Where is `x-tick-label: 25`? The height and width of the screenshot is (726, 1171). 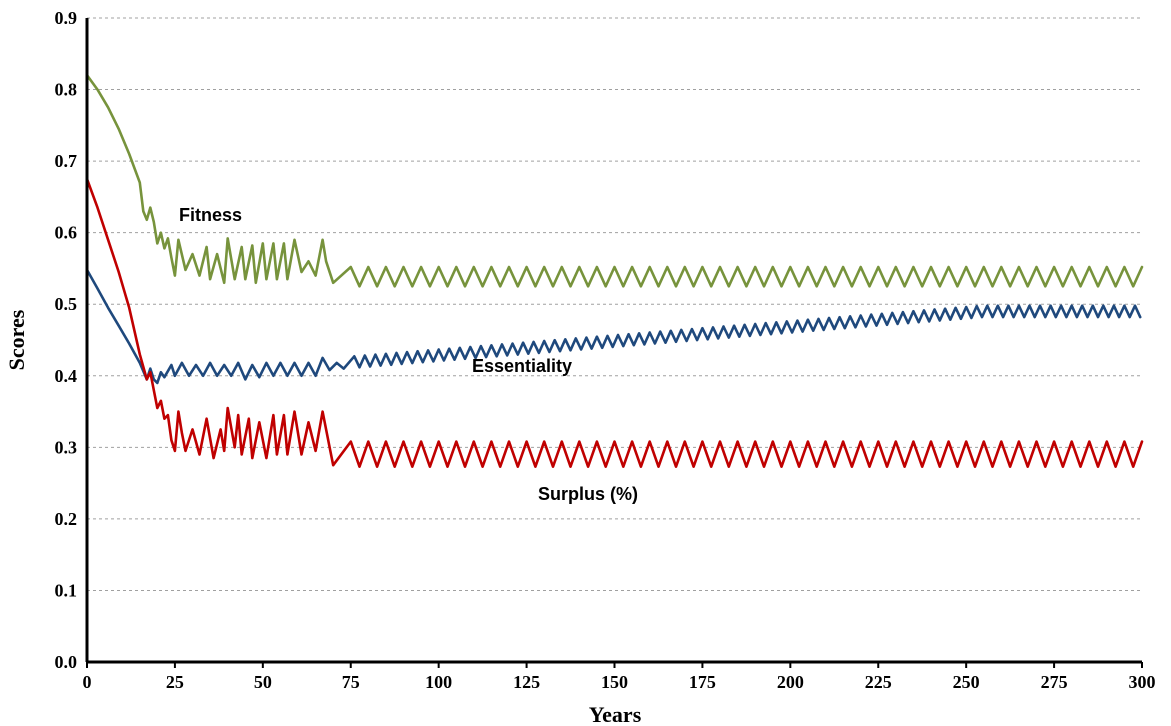
x-tick-label: 25 is located at coordinates (175, 682).